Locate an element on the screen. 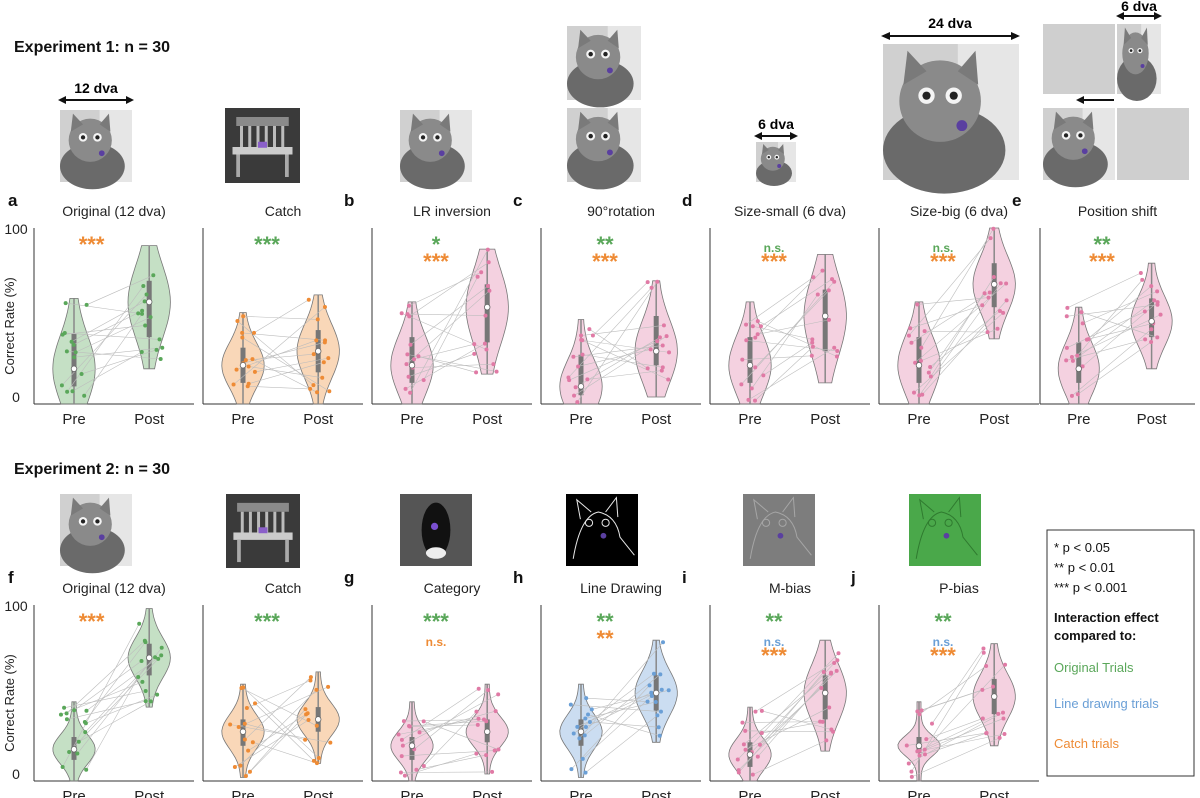 The width and height of the screenshot is (1200, 798). significance-label: * is located at coordinates (436, 244).